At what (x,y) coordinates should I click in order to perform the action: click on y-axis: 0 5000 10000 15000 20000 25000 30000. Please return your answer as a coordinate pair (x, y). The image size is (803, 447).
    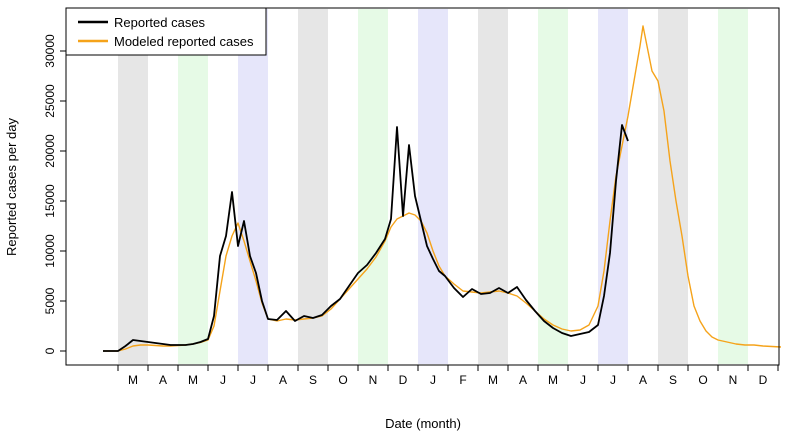
    Looking at the image, I should click on (54, 194).